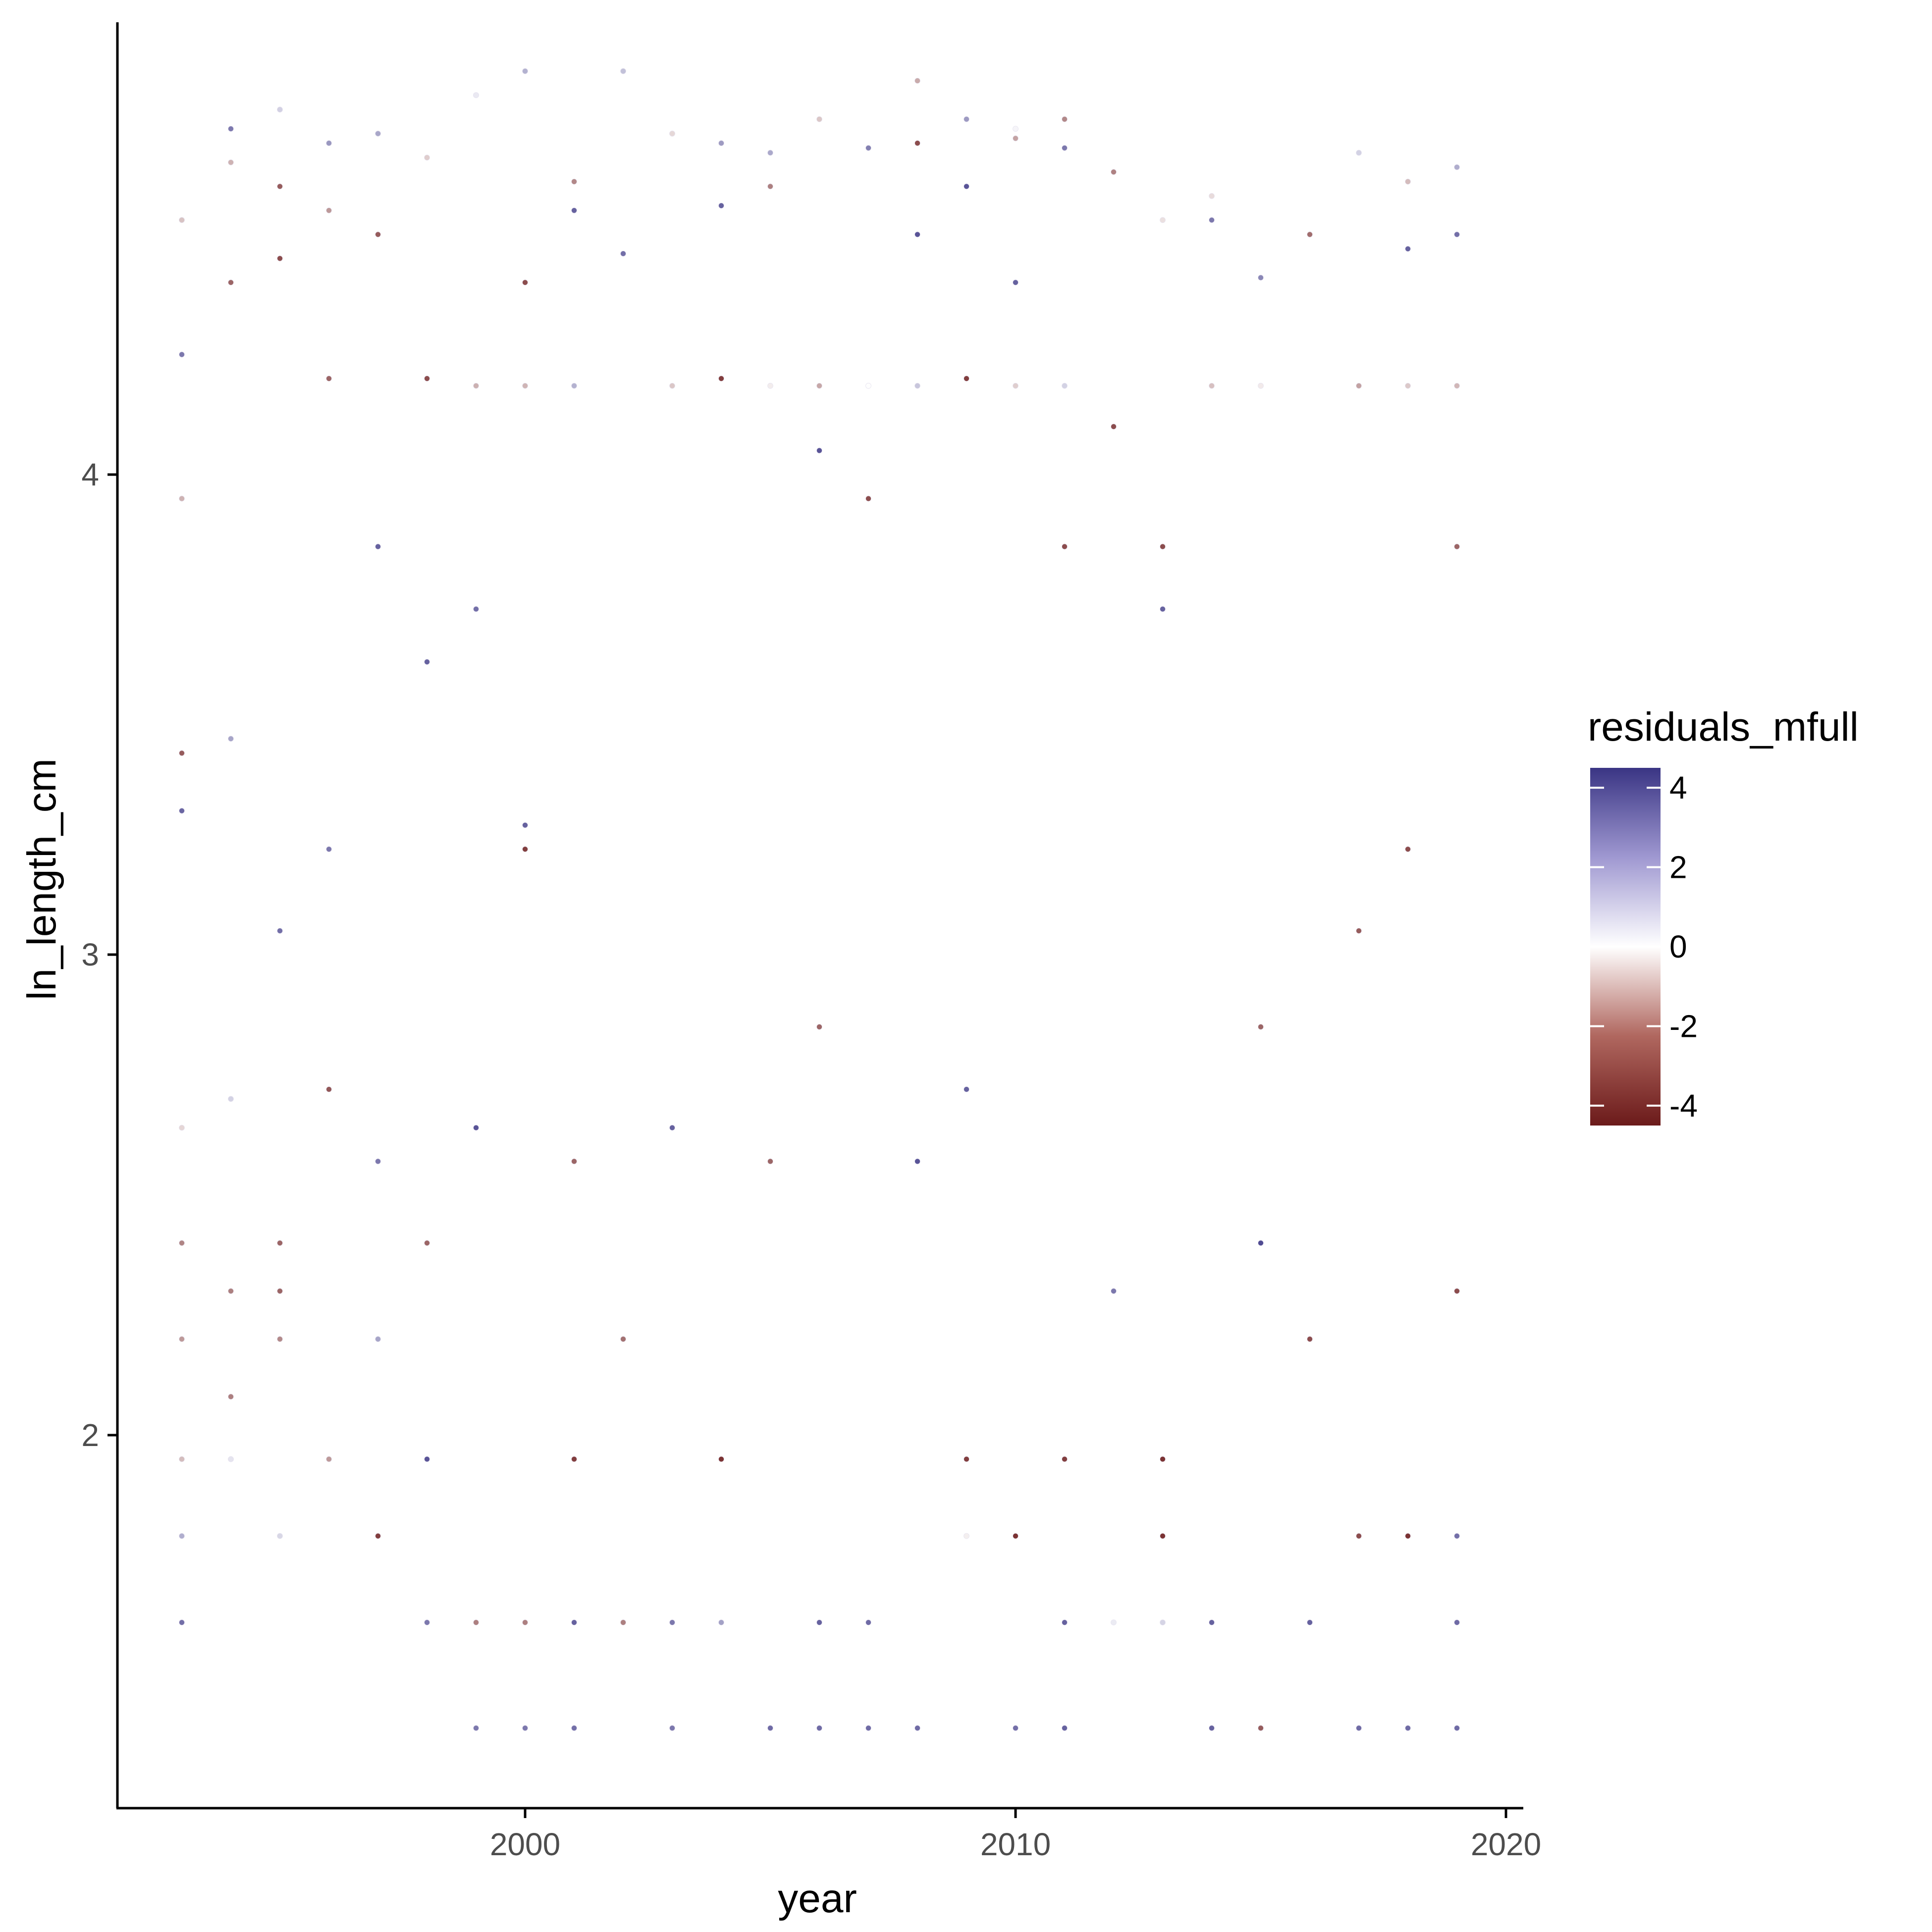 This screenshot has width=1932, height=1932. What do you see at coordinates (90, 1435) in the screenshot?
I see `y-tick-label: 2` at bounding box center [90, 1435].